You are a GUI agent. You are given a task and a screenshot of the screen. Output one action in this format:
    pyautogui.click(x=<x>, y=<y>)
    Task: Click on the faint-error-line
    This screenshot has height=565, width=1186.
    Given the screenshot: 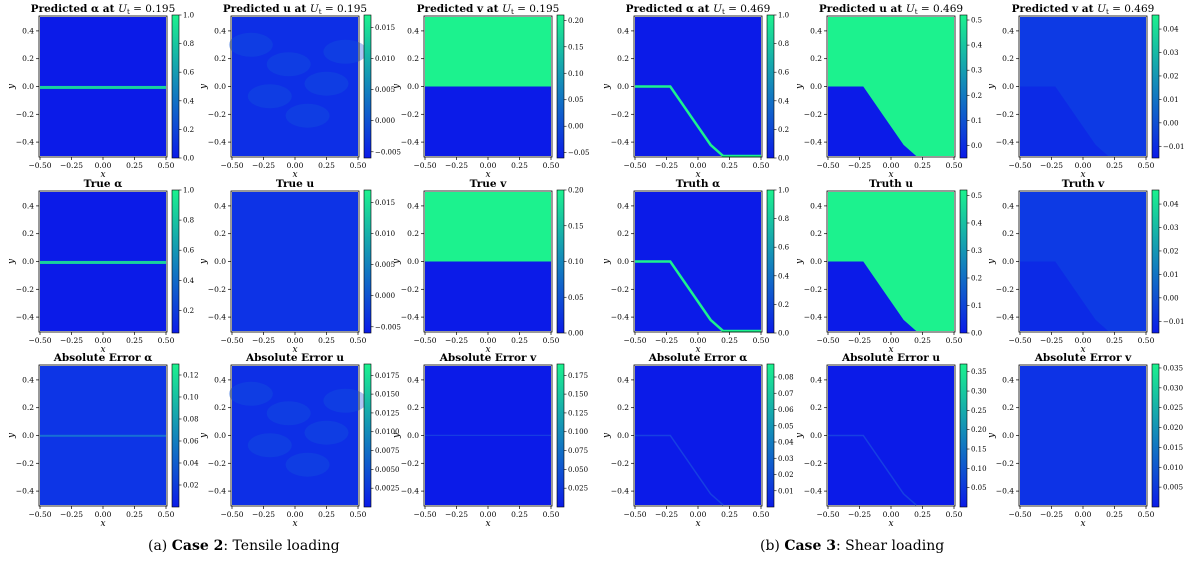 What is the action you would take?
    pyautogui.click(x=488, y=435)
    